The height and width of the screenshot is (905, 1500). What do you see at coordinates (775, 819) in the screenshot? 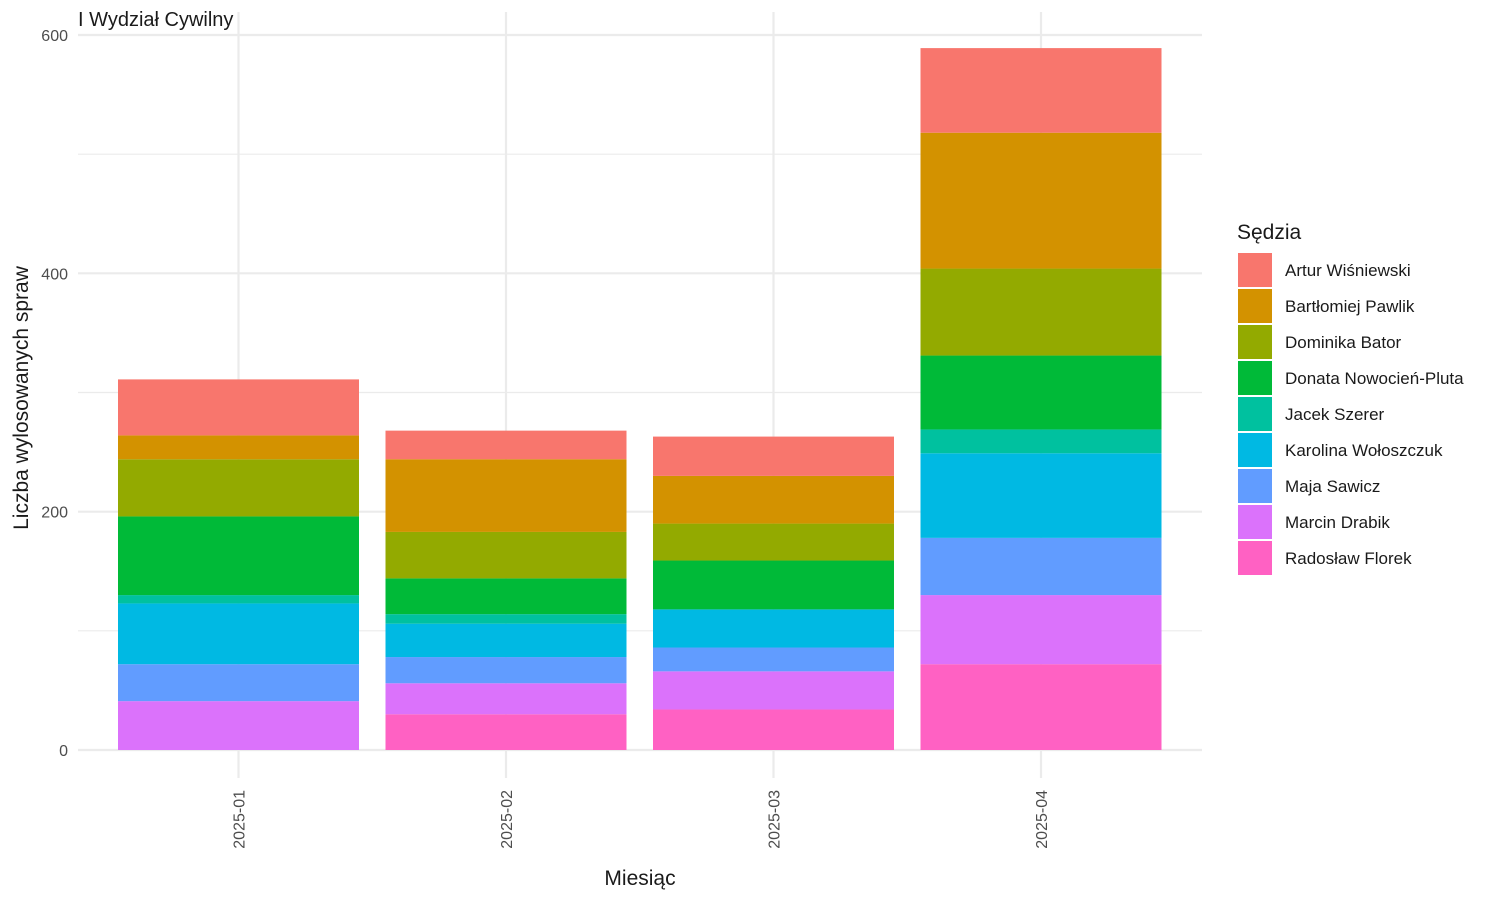
I see `x-tick-label: 2025-03` at bounding box center [775, 819].